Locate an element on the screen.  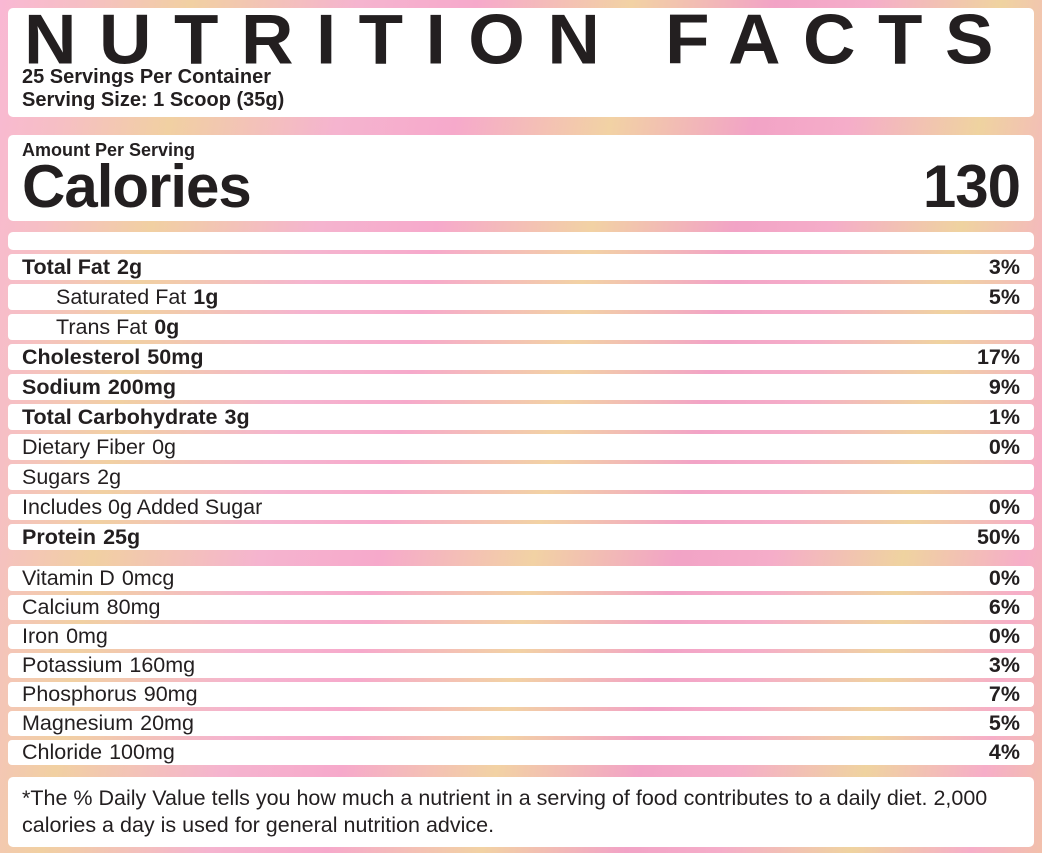
nutrient-amount: 90mg is located at coordinates (170, 694).